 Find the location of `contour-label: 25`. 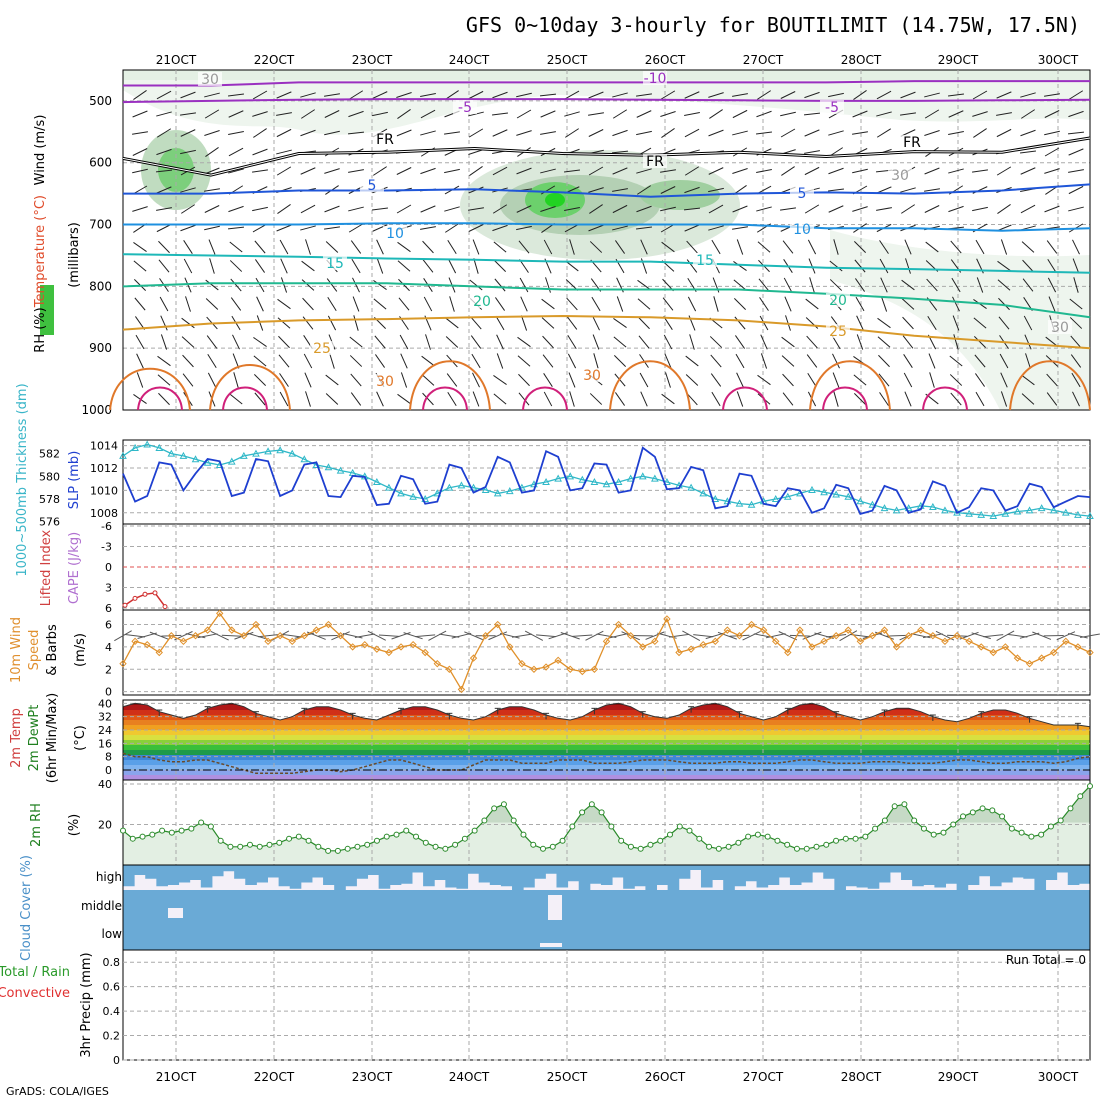

contour-label: 25 is located at coordinates (838, 332).